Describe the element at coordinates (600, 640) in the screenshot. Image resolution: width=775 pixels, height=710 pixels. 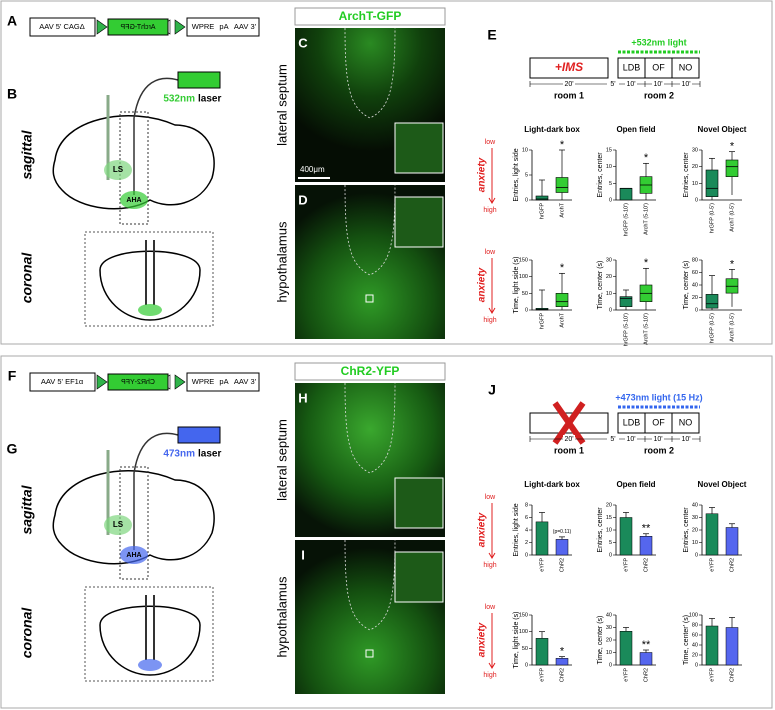
I see `y-axis-label: Time, center (s)` at that location.